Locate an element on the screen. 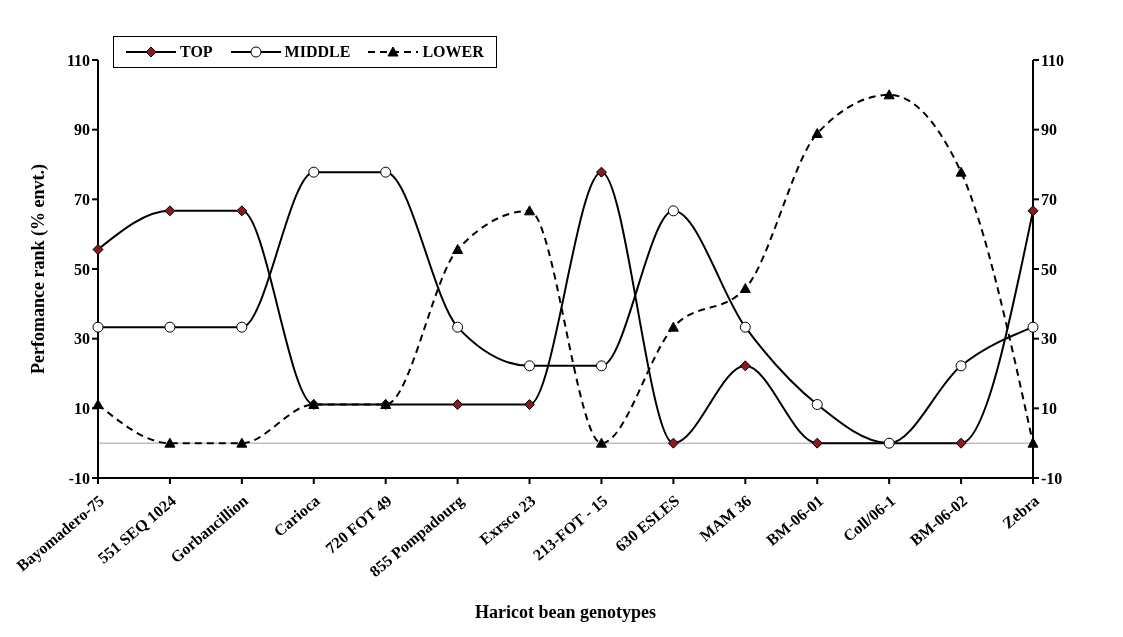 This screenshot has width=1123, height=637. y2-tick-label: -10 is located at coordinates (1052, 478).